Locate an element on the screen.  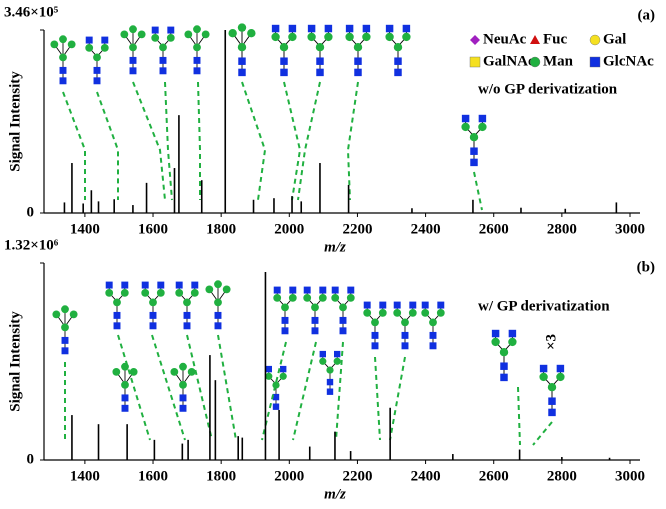
legend-label: GalNAc is located at coordinates (509, 61).